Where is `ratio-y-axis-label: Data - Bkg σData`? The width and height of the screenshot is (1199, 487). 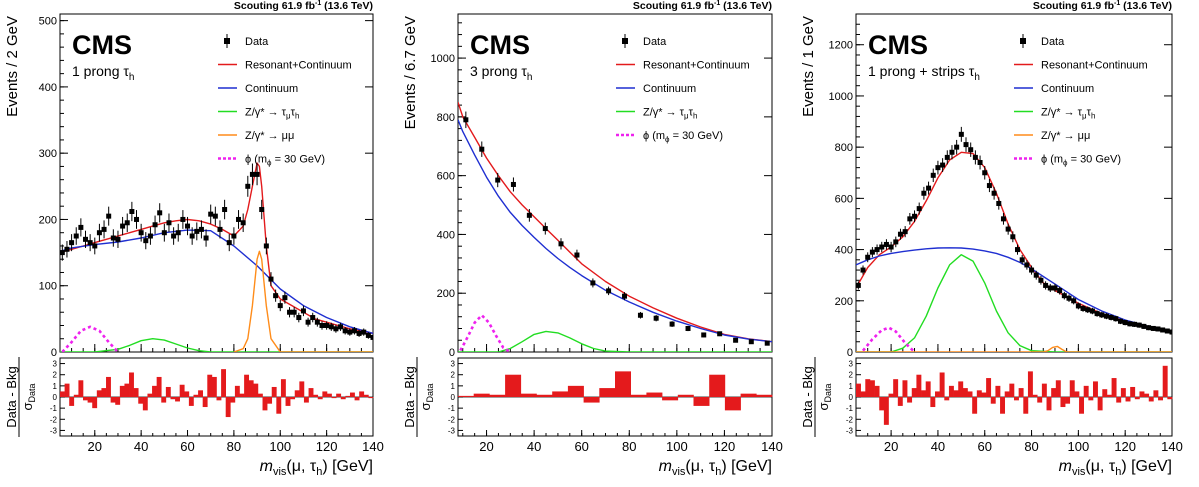
ratio-y-axis-label: Data - Bkg σData is located at coordinates (816, 397).